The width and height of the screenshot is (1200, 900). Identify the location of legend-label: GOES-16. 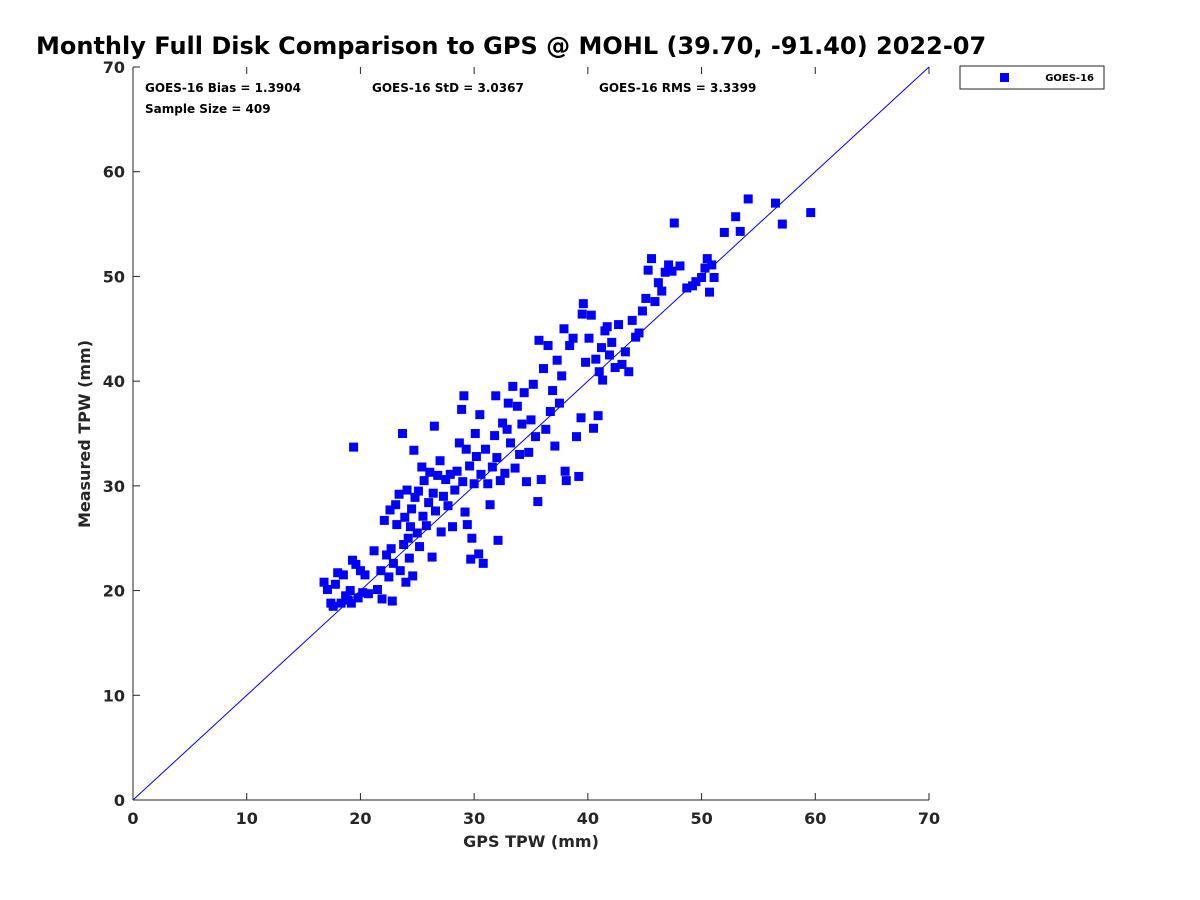
(1069, 78).